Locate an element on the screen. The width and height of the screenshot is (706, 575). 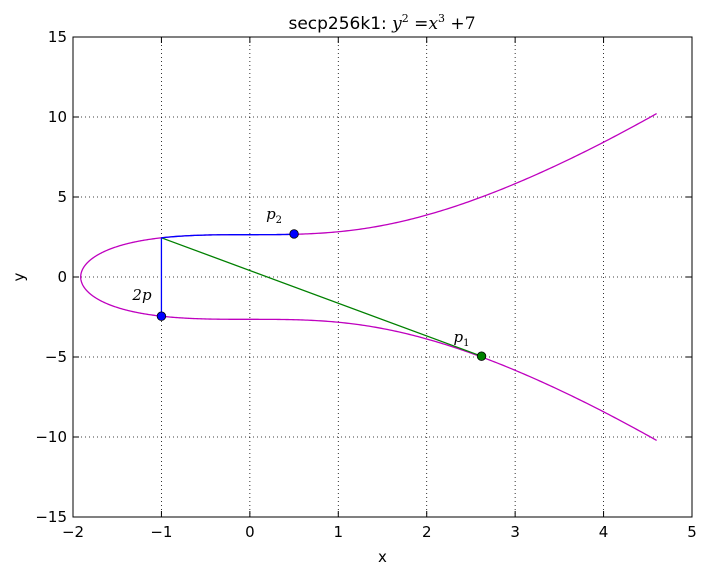
x-tick-label: 2 is located at coordinates (427, 532).